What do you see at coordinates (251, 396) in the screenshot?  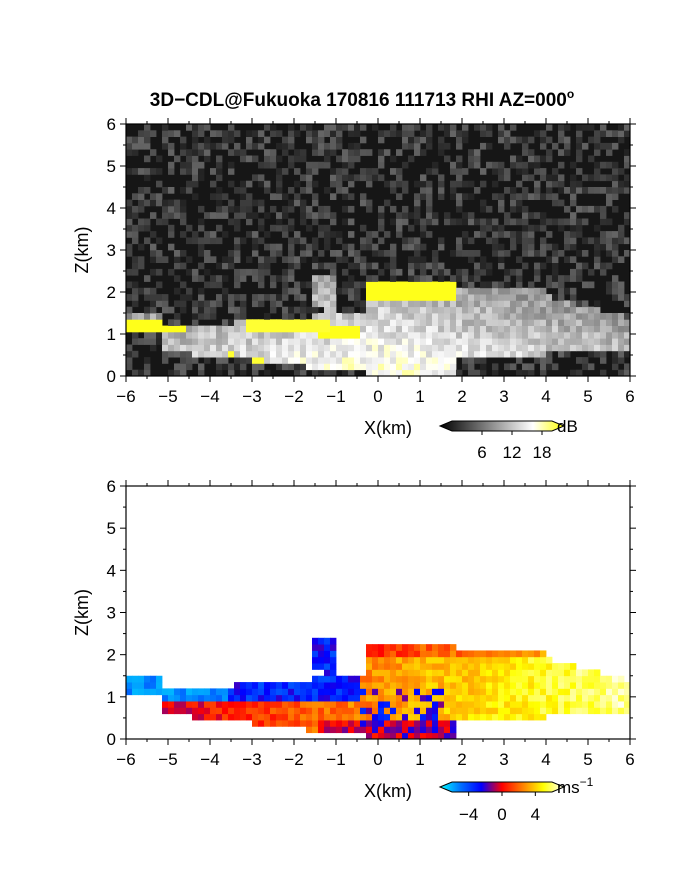 I see `x-tick-label: −3` at bounding box center [251, 396].